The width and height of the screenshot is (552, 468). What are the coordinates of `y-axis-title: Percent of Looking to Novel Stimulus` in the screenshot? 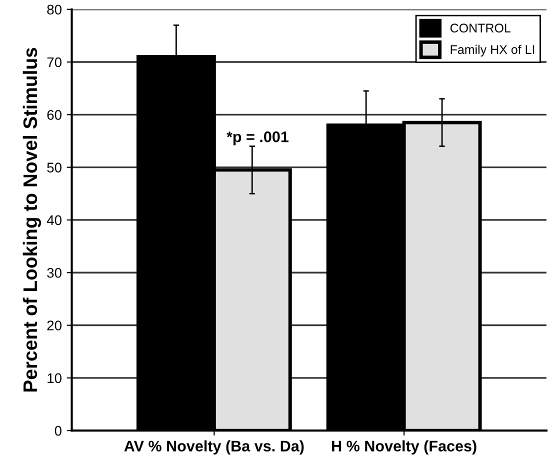 It's located at (32, 220).